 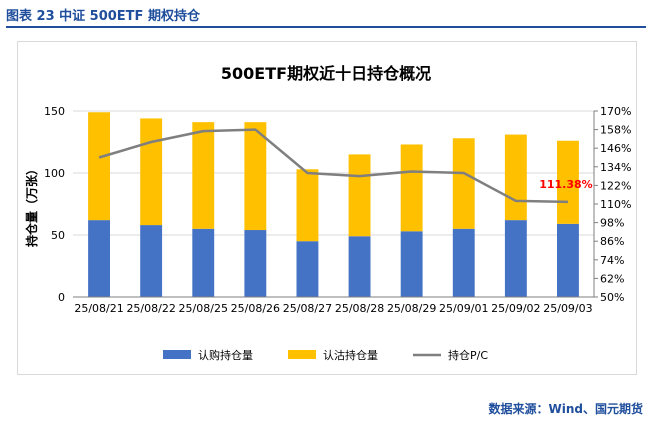 I want to click on y2-tick-label: 50%, so click(x=612, y=297).